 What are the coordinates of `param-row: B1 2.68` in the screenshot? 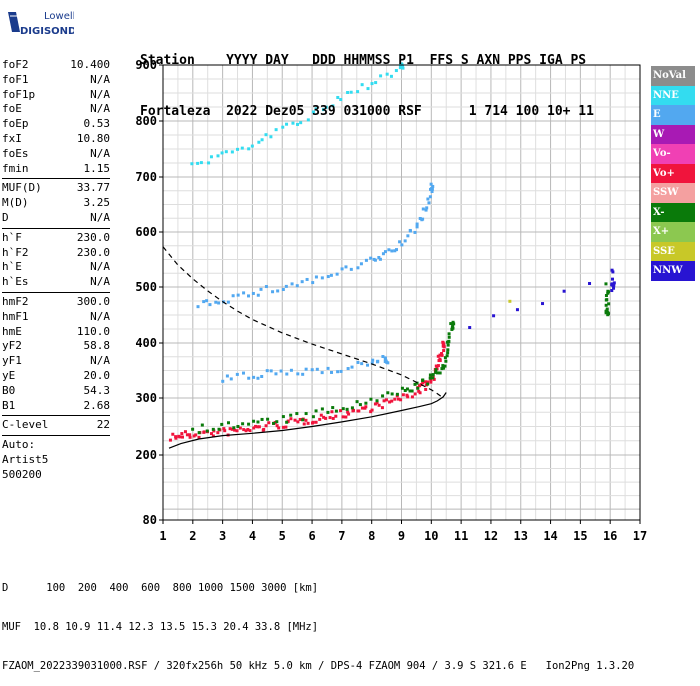 It's located at (56, 406).